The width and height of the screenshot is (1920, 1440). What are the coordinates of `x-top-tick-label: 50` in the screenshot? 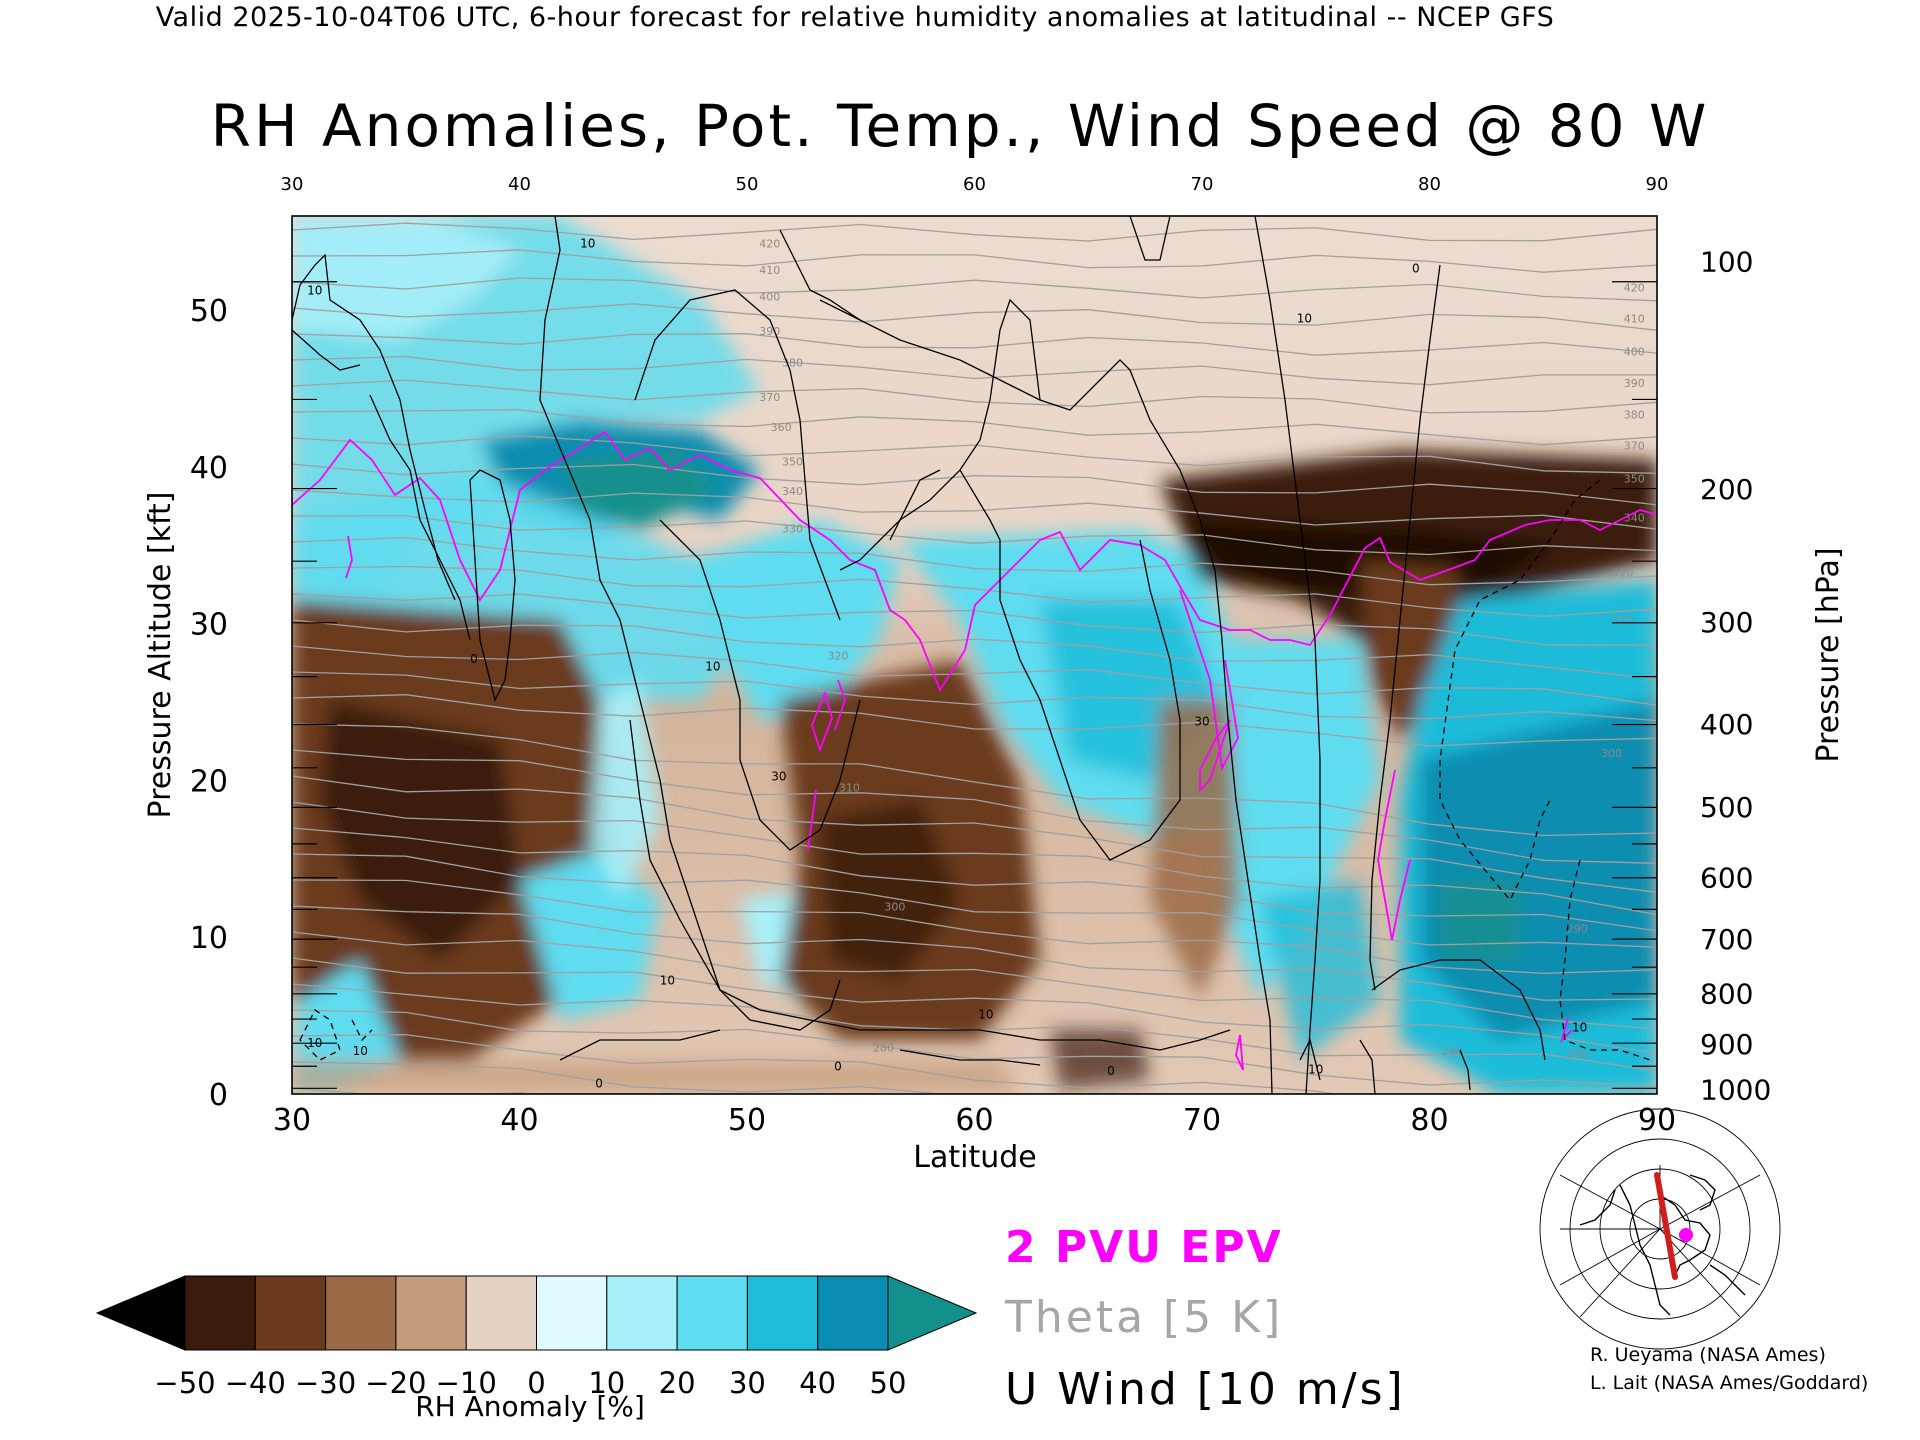 It's located at (747, 184).